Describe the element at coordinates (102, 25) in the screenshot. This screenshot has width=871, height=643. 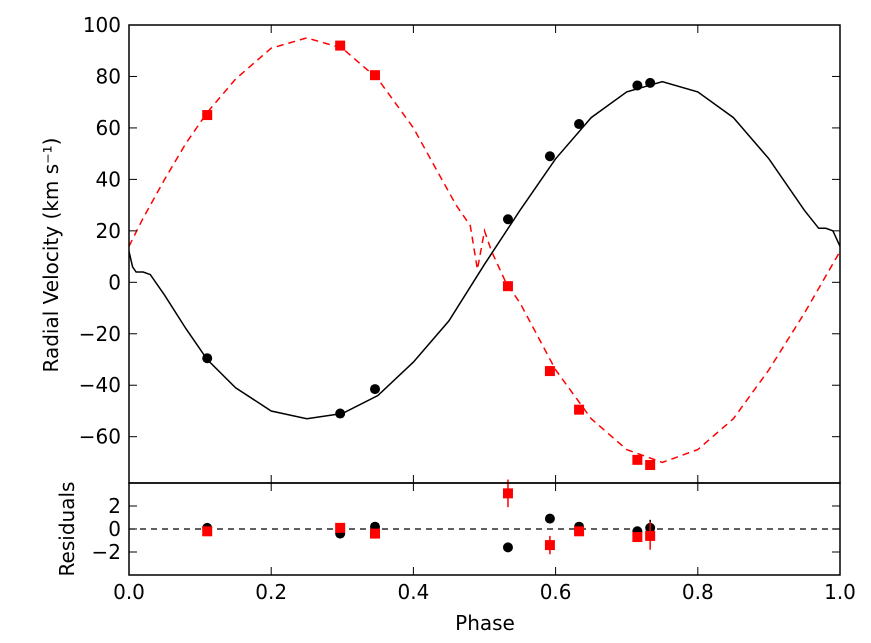
I see `y-tick-label: 100` at that location.